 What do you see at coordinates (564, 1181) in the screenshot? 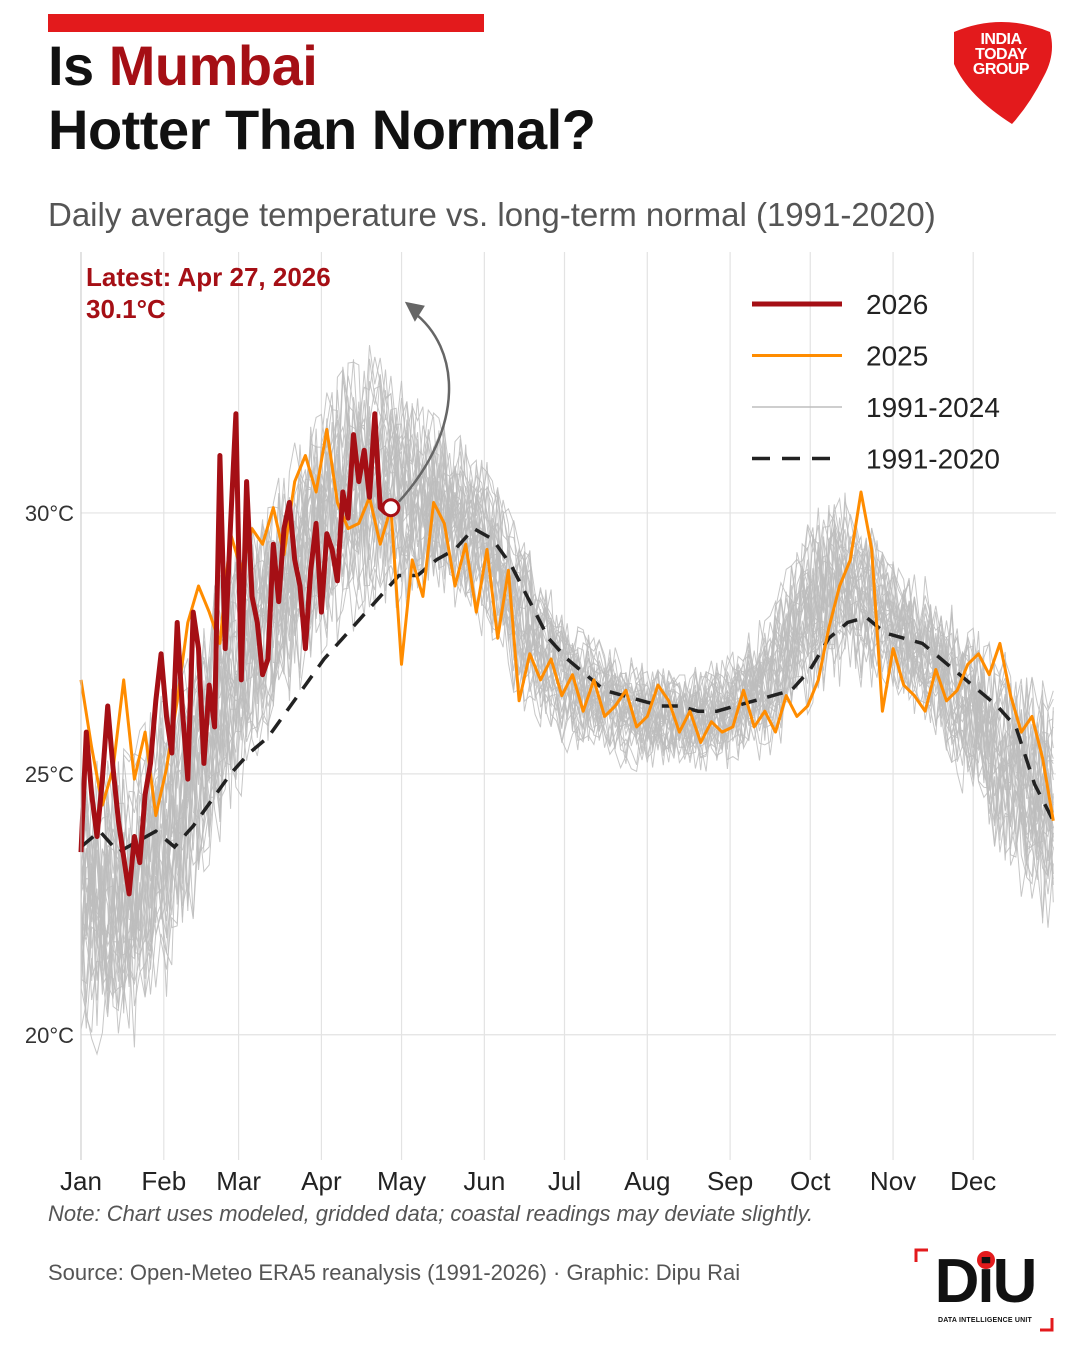
I see `x-tick-label-jul: Jul` at bounding box center [564, 1181].